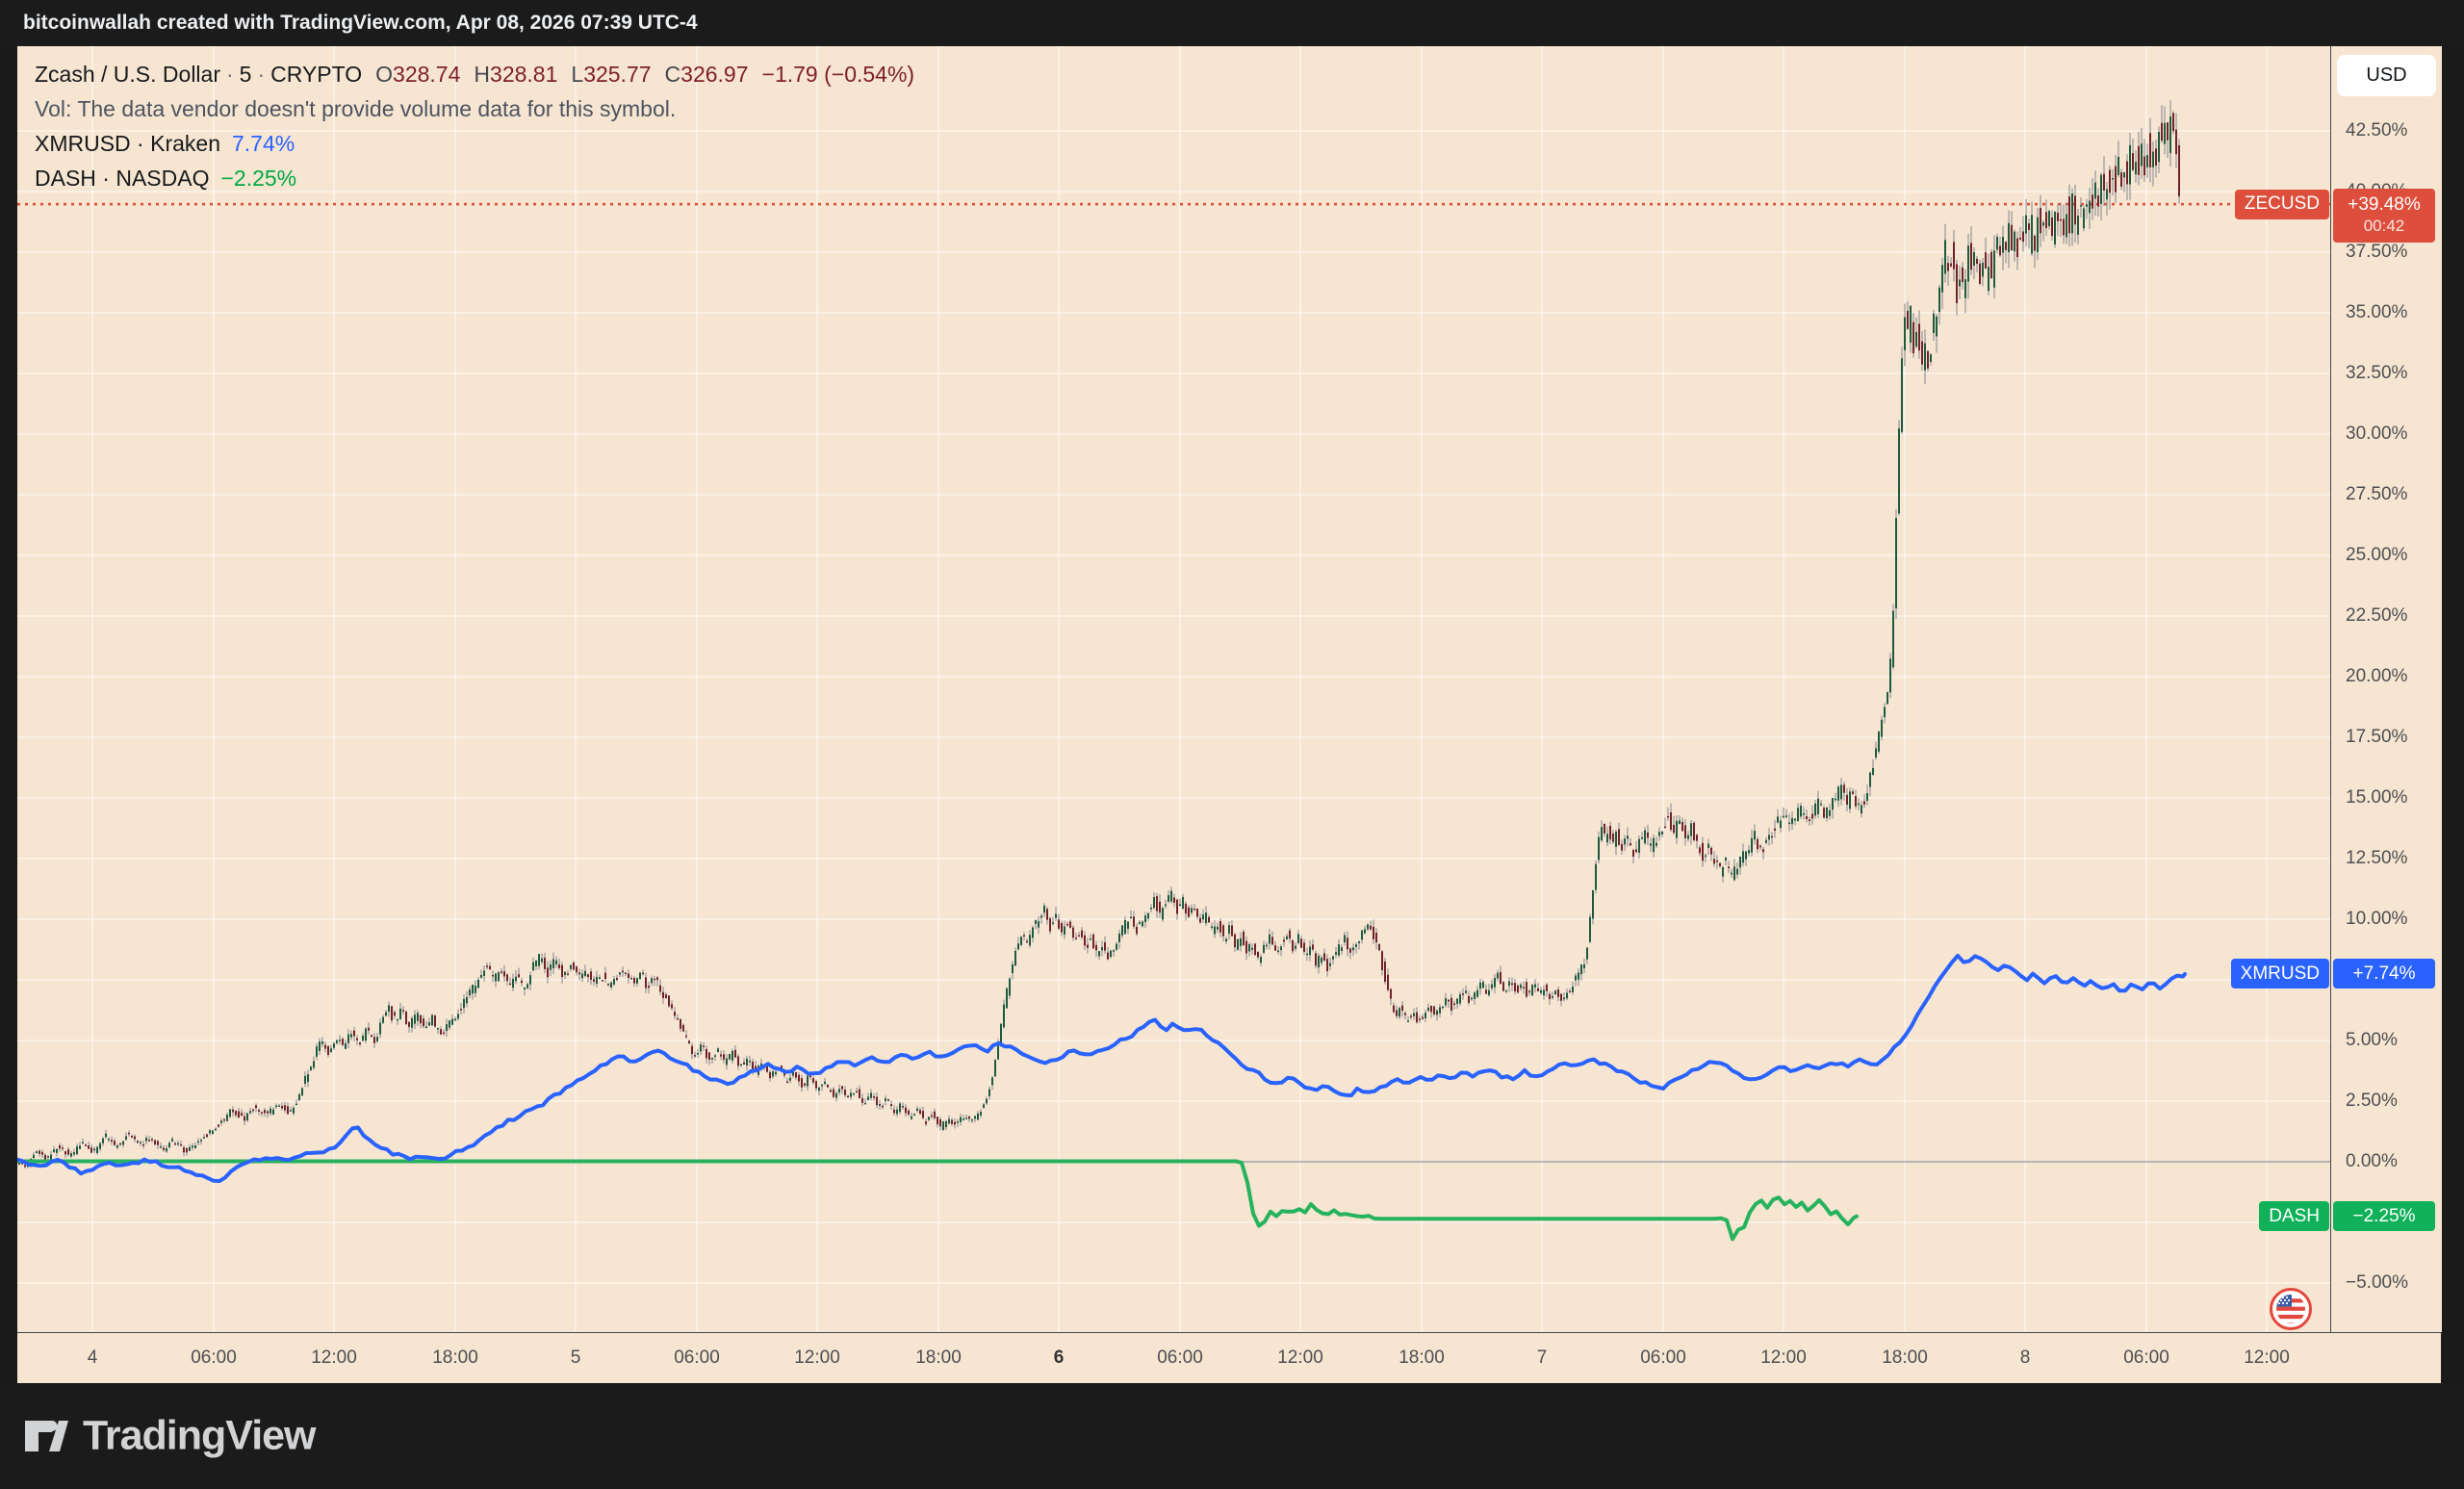  I want to click on time-tick-label: 6, so click(1059, 1358).